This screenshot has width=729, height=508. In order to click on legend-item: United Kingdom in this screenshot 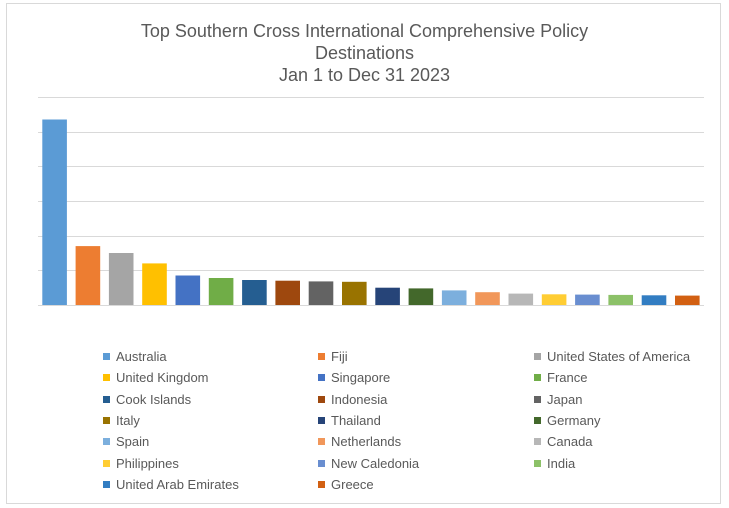, I will do `click(156, 377)`.